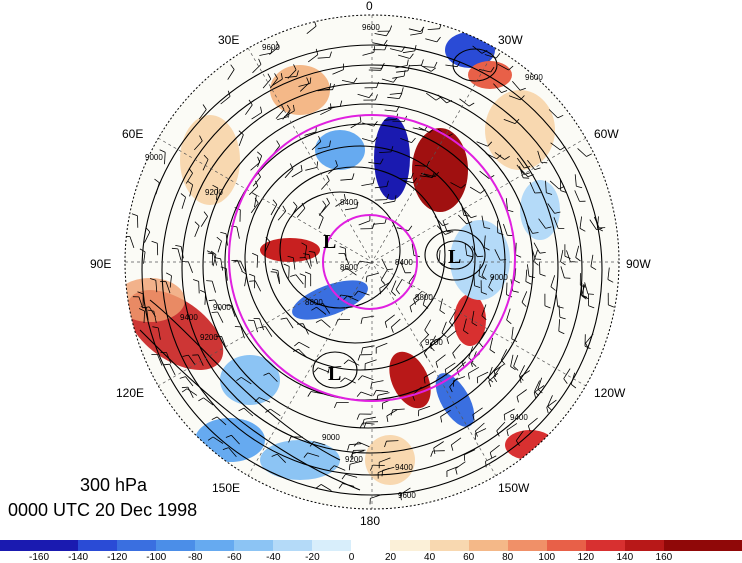 Image resolution: width=742 pixels, height=563 pixels. What do you see at coordinates (638, 264) in the screenshot?
I see `lon-label-90w: 90W` at bounding box center [638, 264].